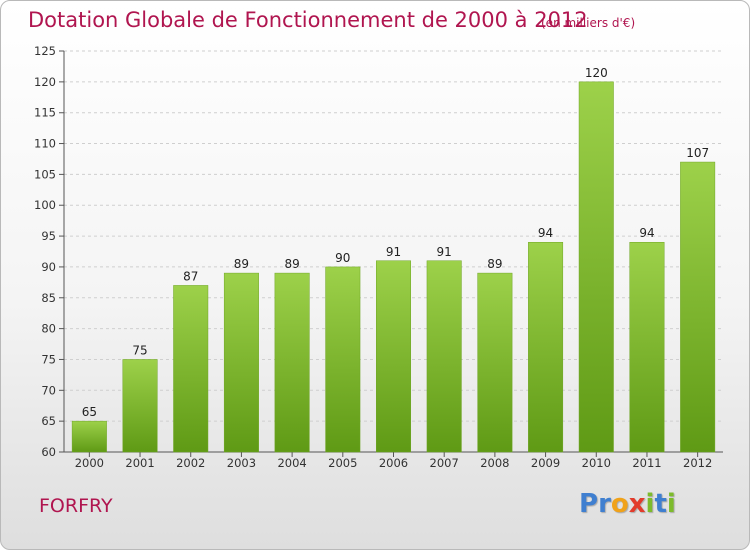 The height and width of the screenshot is (550, 750). Describe the element at coordinates (444, 356) in the screenshot. I see `bar-2007` at that location.